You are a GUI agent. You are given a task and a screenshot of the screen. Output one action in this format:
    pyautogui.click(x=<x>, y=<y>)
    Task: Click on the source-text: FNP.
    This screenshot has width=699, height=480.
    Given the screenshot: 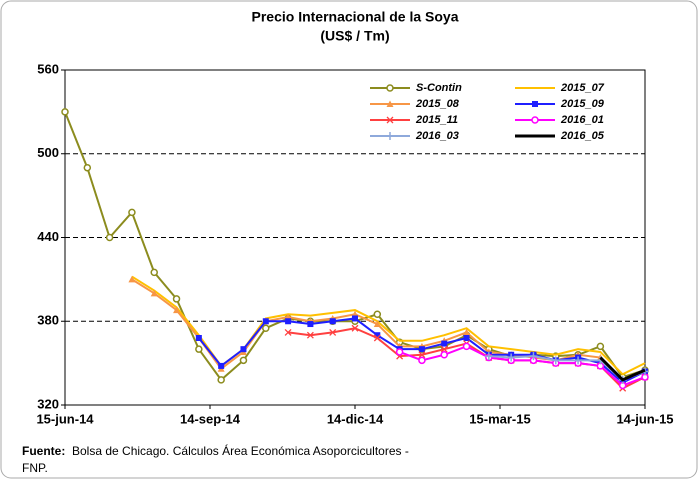 What is the action you would take?
    pyautogui.click(x=35, y=468)
    